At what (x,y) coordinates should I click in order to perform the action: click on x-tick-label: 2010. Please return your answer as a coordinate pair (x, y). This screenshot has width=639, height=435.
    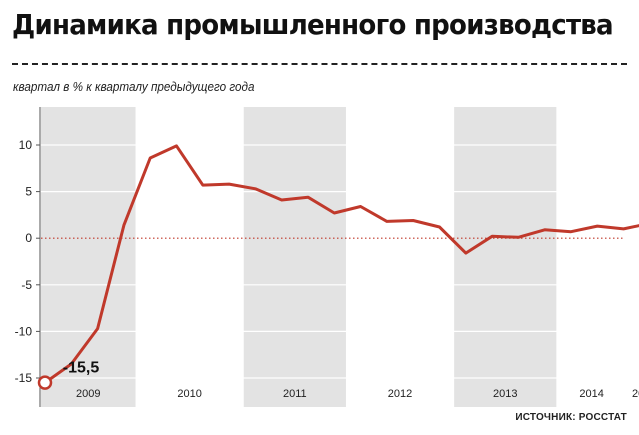
    Looking at the image, I should click on (189, 394).